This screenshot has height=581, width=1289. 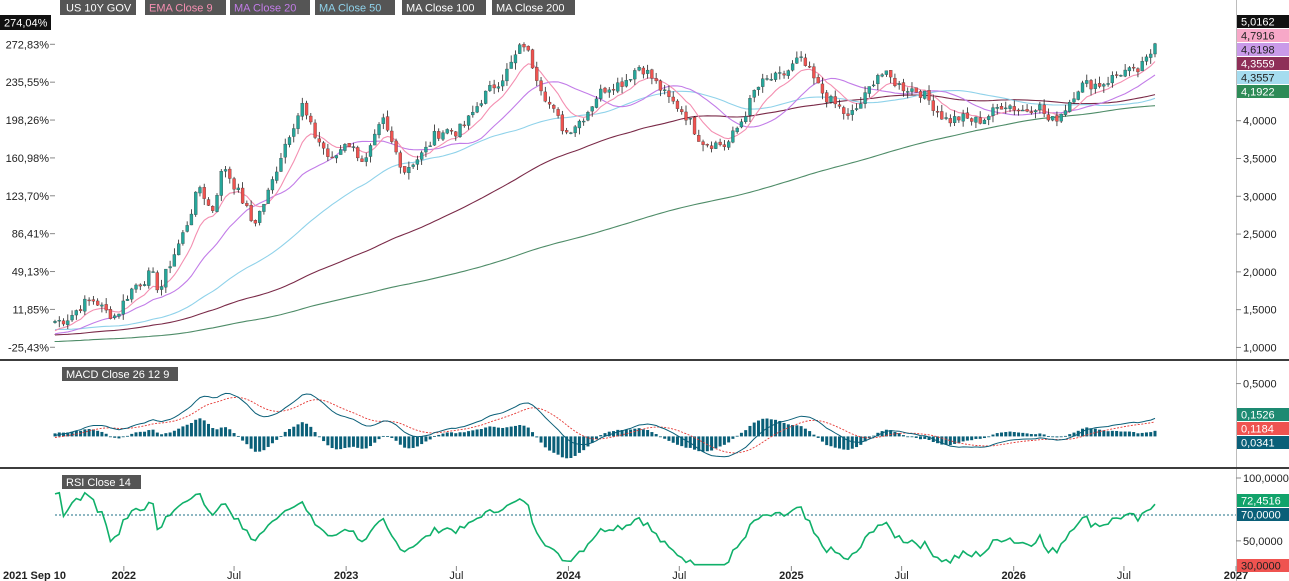 What do you see at coordinates (605, 425) in the screenshot?
I see `macd-panel` at bounding box center [605, 425].